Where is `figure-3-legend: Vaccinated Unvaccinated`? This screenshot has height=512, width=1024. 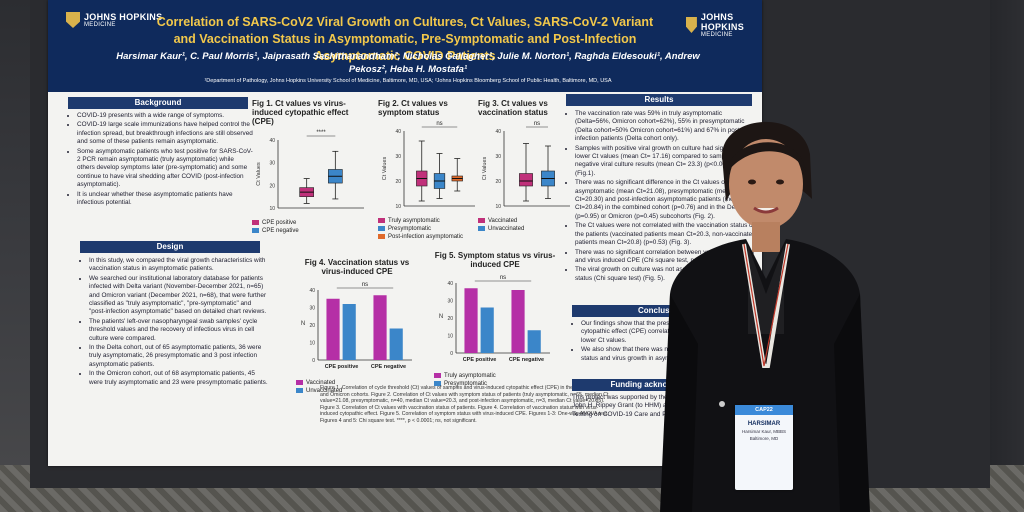 figure-3-legend: Vaccinated Unvaccinated is located at coordinates (528, 225).